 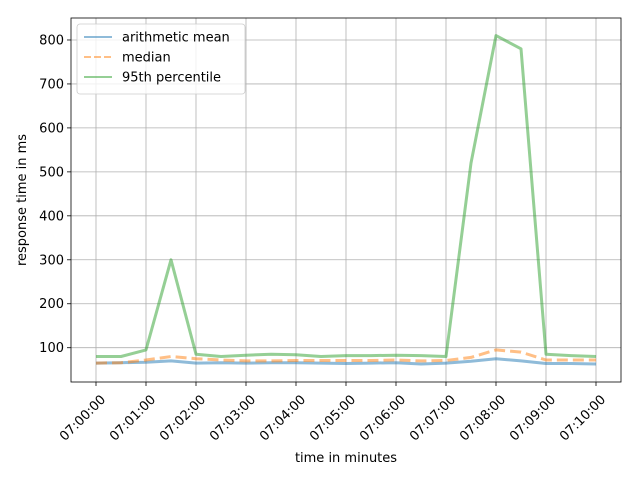 What do you see at coordinates (383, 418) in the screenshot?
I see `x-tick-label: 07:06:00` at bounding box center [383, 418].